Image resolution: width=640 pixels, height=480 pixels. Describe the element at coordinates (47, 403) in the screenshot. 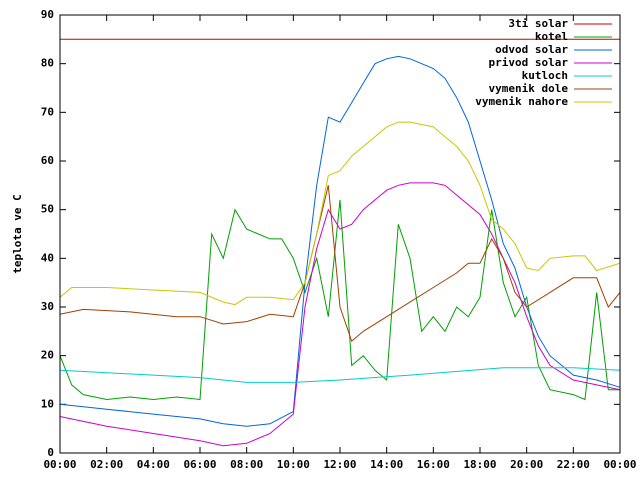

I see `y-tick-label: 10` at that location.